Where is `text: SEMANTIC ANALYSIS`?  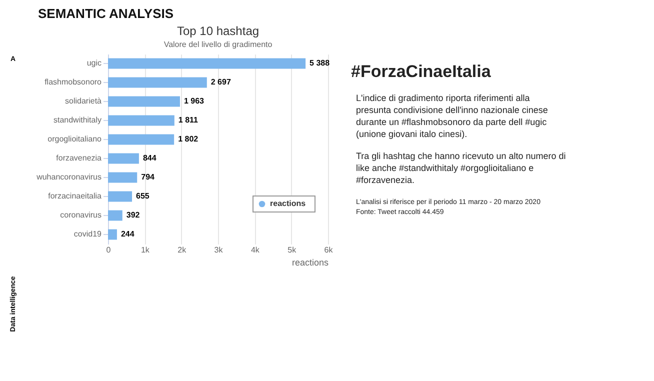
text: SEMANTIC ANALYSIS is located at coordinates (106, 13).